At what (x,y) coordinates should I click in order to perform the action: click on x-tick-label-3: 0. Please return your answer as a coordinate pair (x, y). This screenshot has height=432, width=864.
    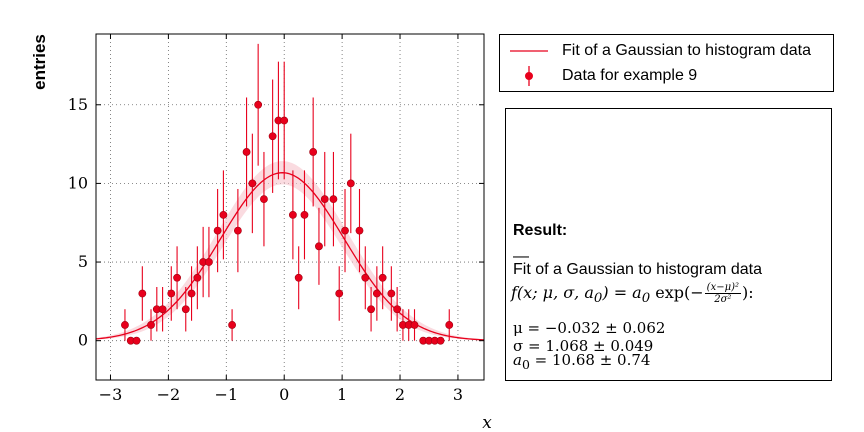
    Looking at the image, I should click on (284, 394).